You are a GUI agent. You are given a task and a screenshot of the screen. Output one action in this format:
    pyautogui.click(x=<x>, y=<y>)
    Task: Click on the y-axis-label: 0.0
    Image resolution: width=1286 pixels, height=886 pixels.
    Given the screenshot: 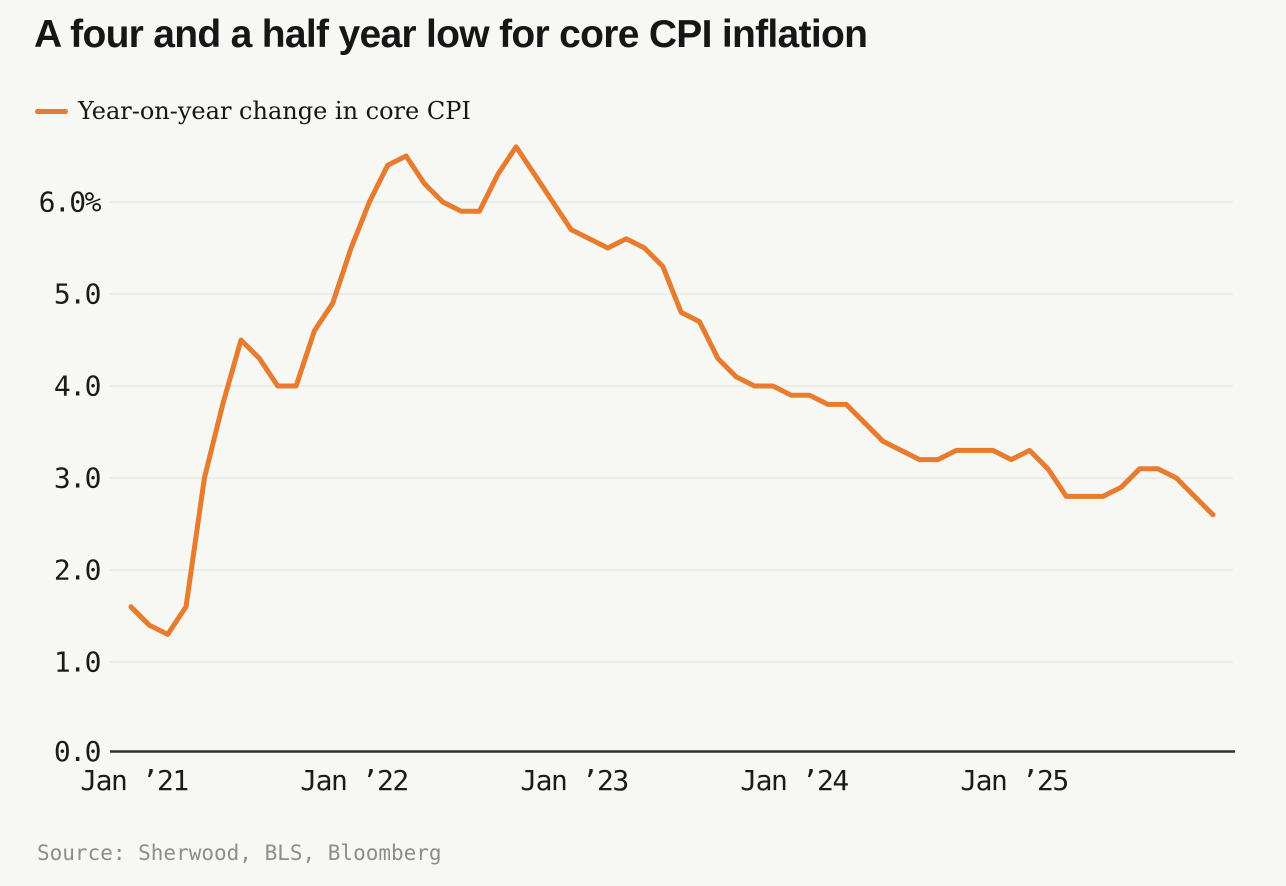 What is the action you would take?
    pyautogui.click(x=77, y=751)
    